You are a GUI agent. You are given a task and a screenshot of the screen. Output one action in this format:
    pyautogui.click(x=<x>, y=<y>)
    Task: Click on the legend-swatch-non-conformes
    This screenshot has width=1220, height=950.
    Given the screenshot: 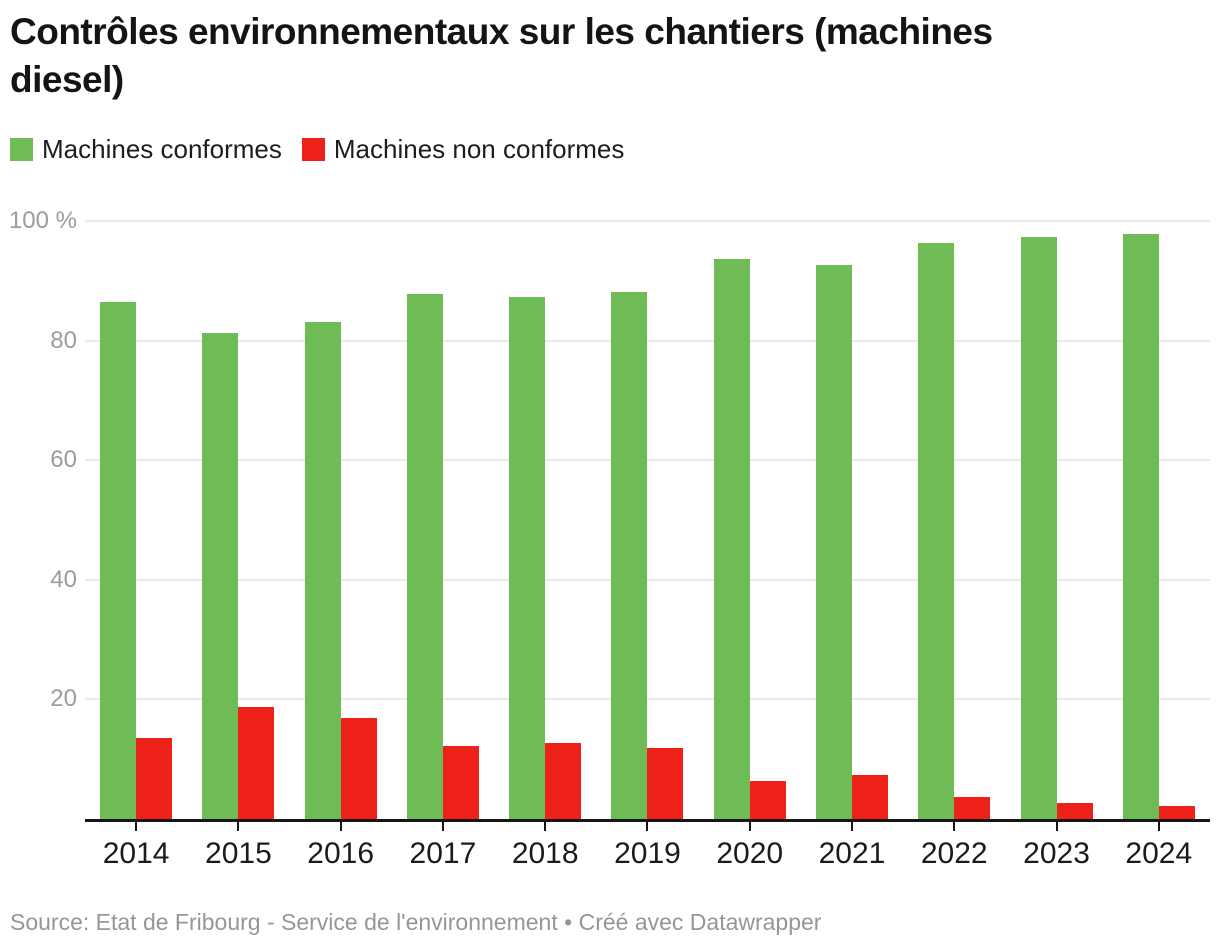 What is the action you would take?
    pyautogui.click(x=313, y=149)
    